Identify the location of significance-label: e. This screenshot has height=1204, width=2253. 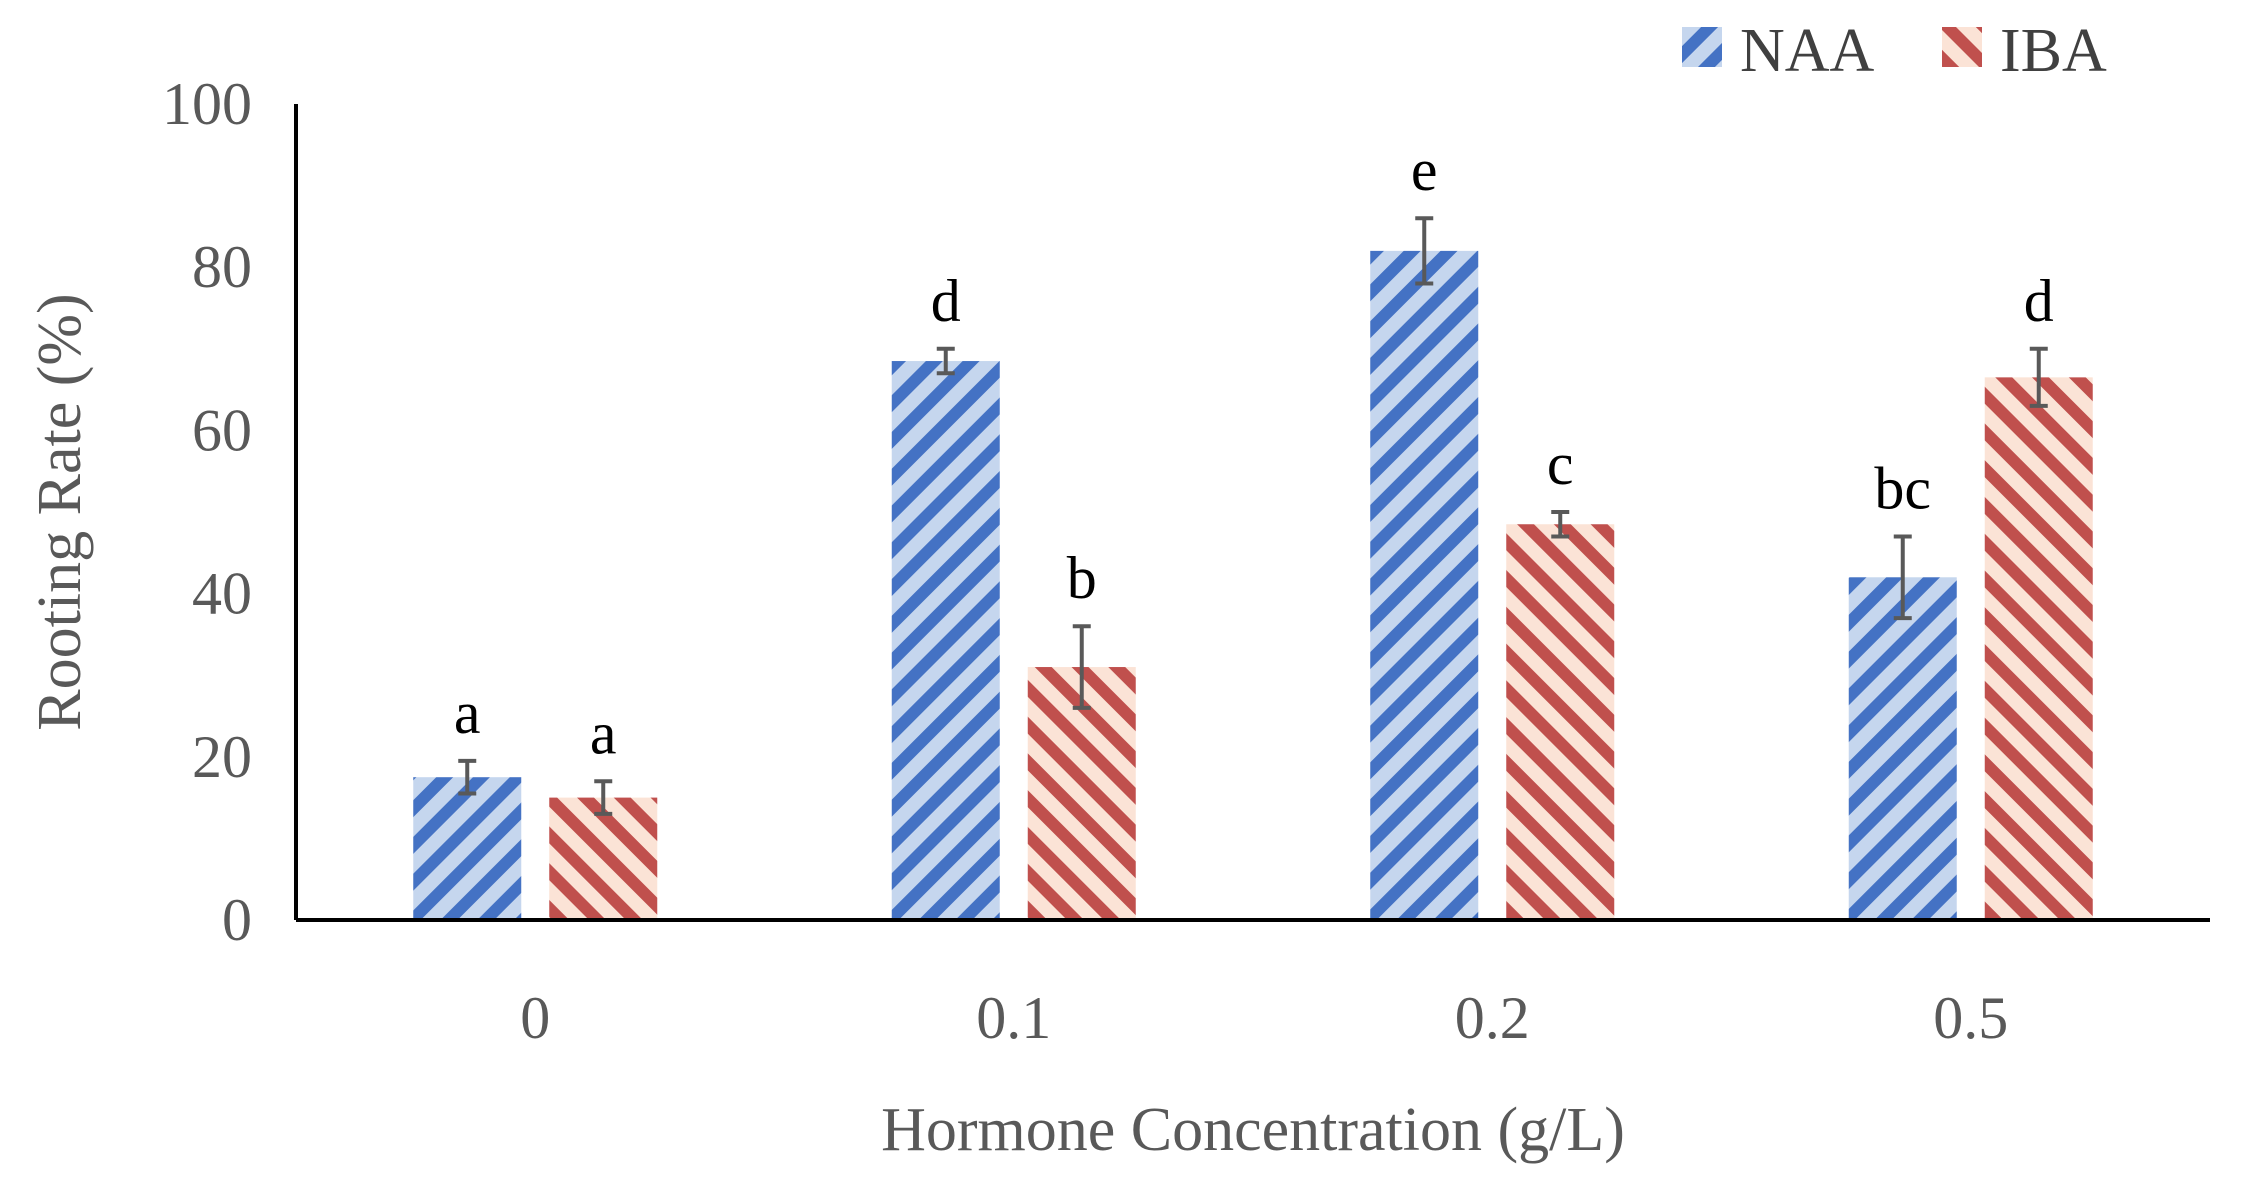
(1424, 170).